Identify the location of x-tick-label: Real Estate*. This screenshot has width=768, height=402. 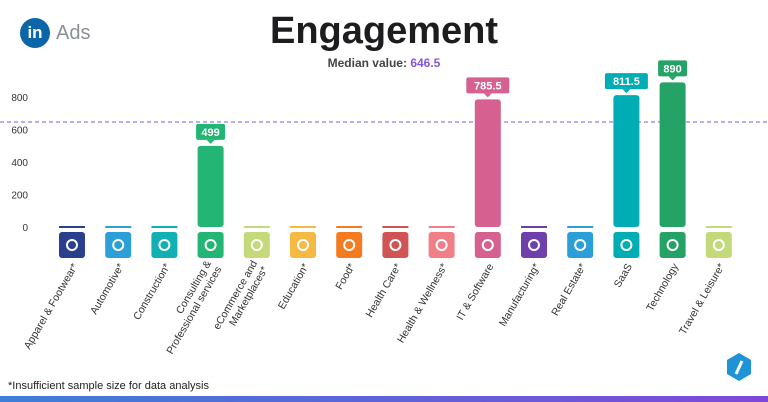
(569, 290).